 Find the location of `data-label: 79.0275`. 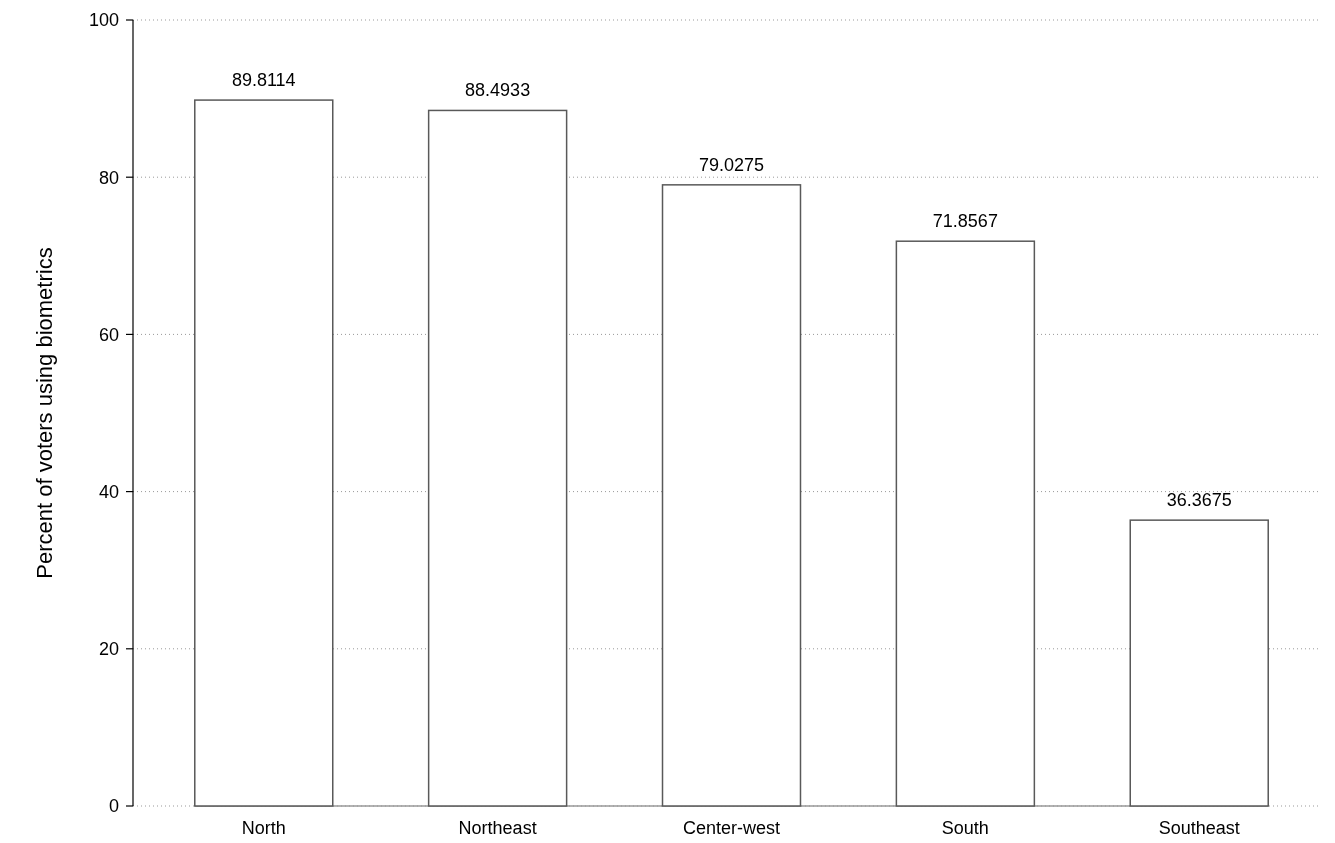

data-label: 79.0275 is located at coordinates (731, 164).